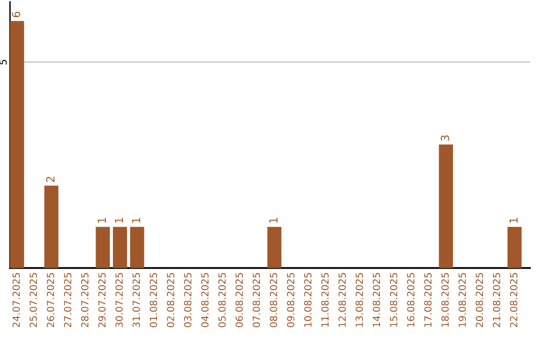 This screenshot has height=340, width=540. Describe the element at coordinates (496, 300) in the screenshot. I see `x-tick-label: 21.08.2025` at that location.